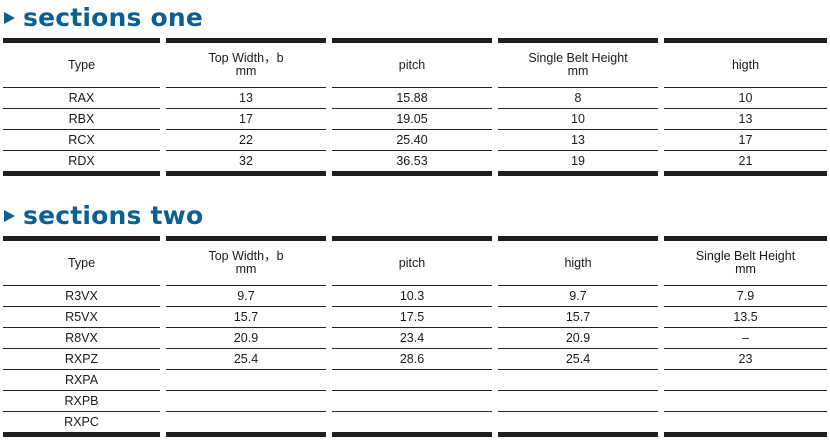 The width and height of the screenshot is (830, 442). I want to click on table-row: R3VX 9.7 10.3 9.7 7.9, so click(415, 296).